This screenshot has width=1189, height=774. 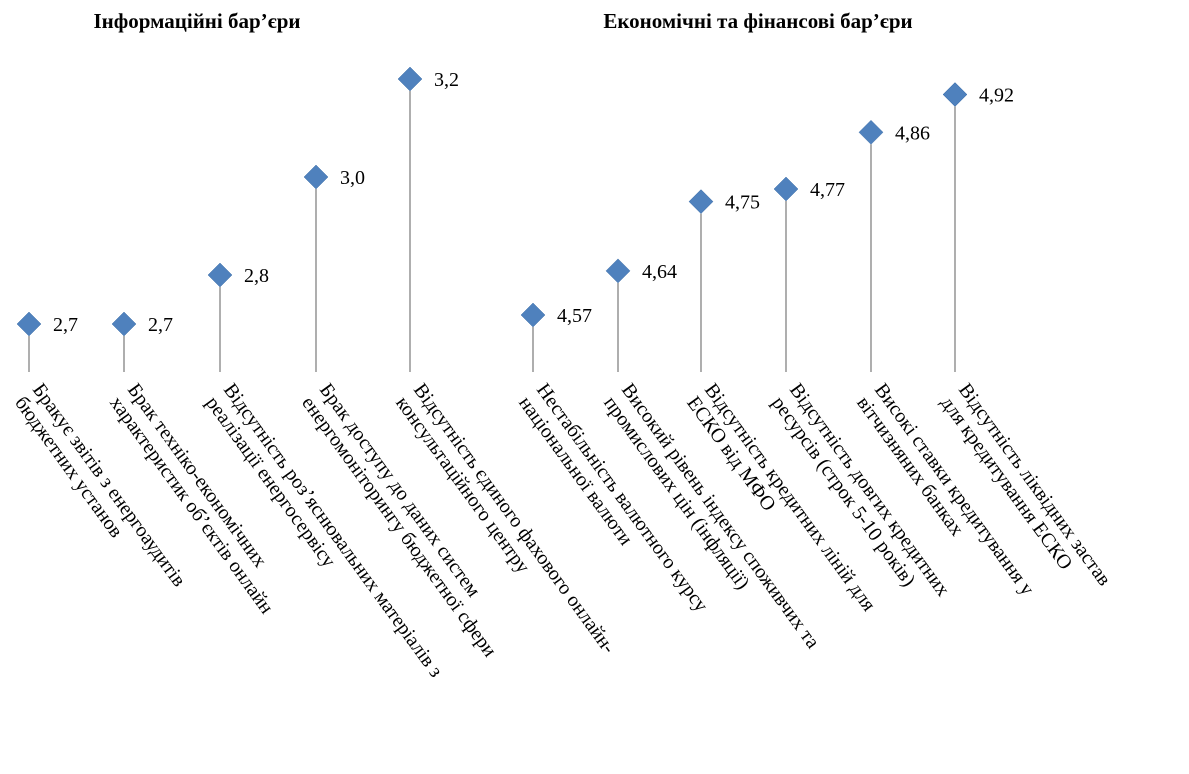 What do you see at coordinates (352, 178) in the screenshot?
I see `value-label: 3,0` at bounding box center [352, 178].